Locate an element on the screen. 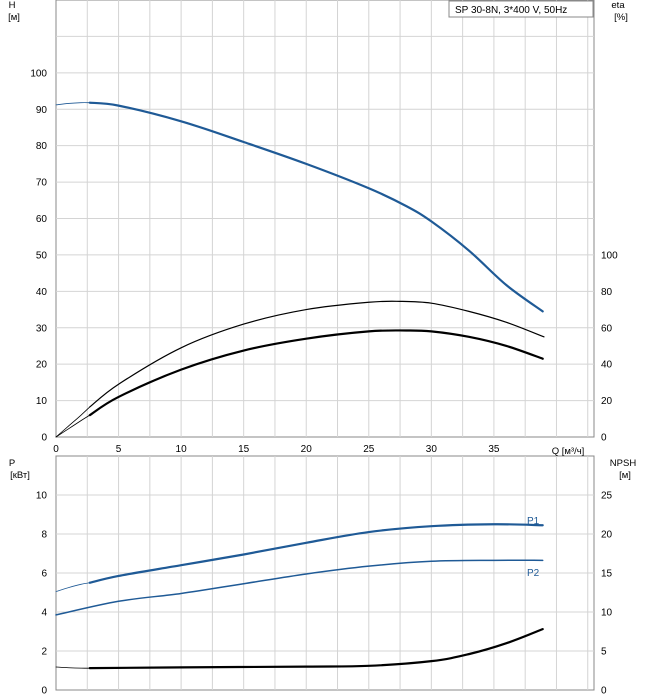 The width and height of the screenshot is (658, 700). top-y-right-tick-label: 40 is located at coordinates (607, 365).